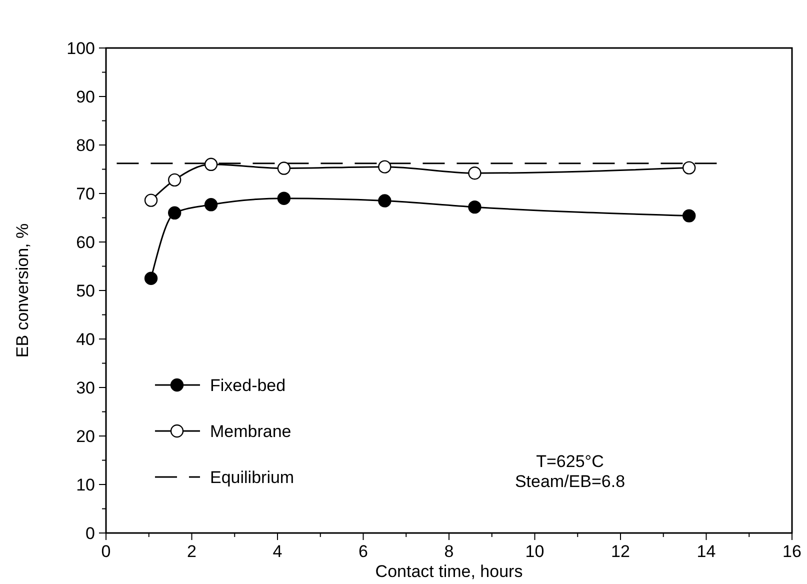 The image size is (807, 584). I want to click on x-tick-label: 10, so click(534, 551).